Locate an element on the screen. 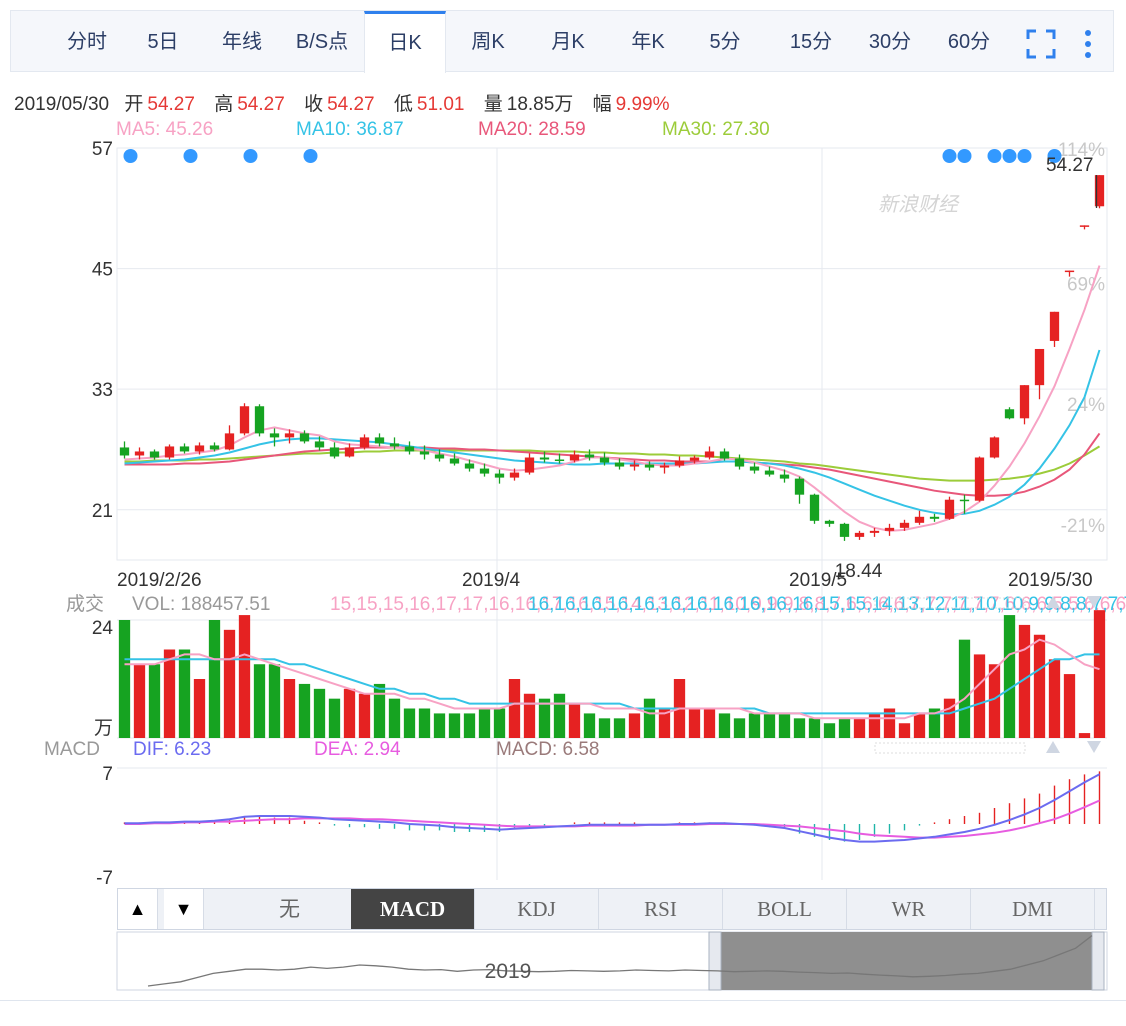 This screenshot has height=1026, width=1126. price-tick-label: 33 is located at coordinates (102, 390).